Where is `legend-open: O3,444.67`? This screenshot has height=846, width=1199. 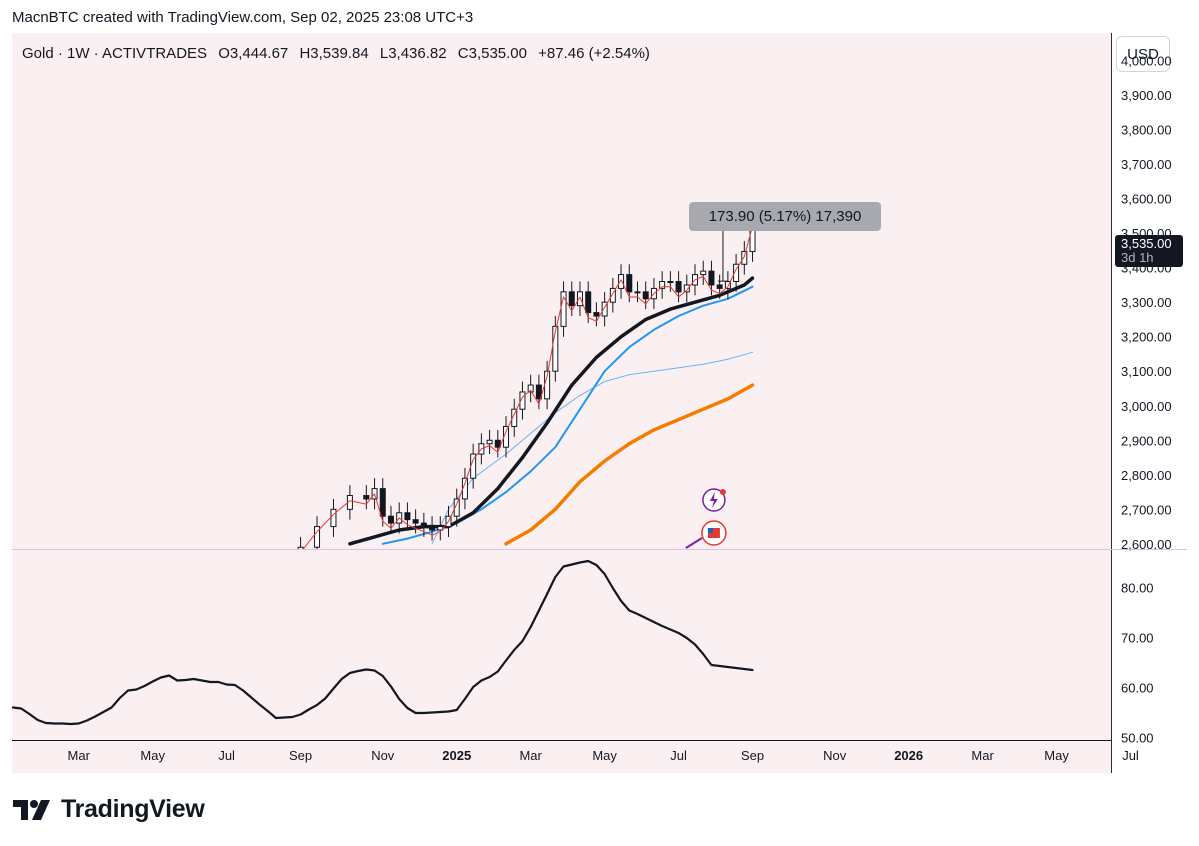 legend-open: O3,444.67 is located at coordinates (253, 53).